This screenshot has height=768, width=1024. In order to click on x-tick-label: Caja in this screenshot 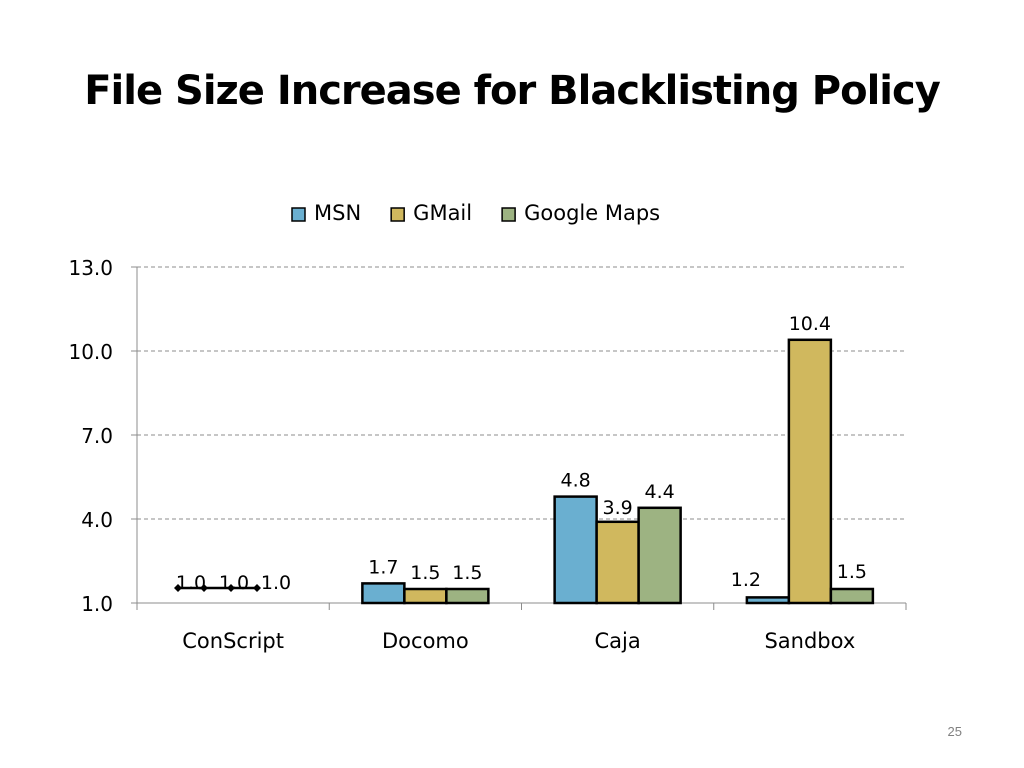, I will do `click(618, 641)`.